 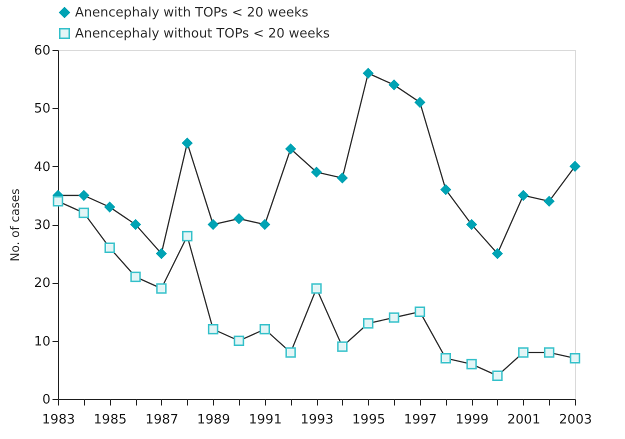 I want to click on y-axis-title: No. of cases, so click(x=15, y=225).